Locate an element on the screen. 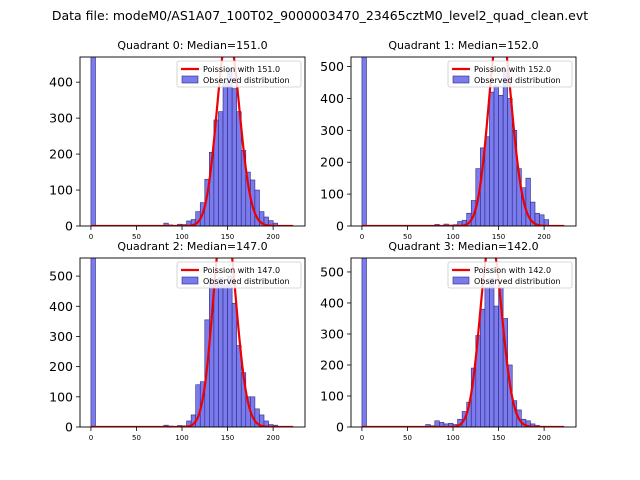 Image resolution: width=640 pixels, height=480 pixels. legend-poisson-label: Poission with 147.0 is located at coordinates (241, 270).